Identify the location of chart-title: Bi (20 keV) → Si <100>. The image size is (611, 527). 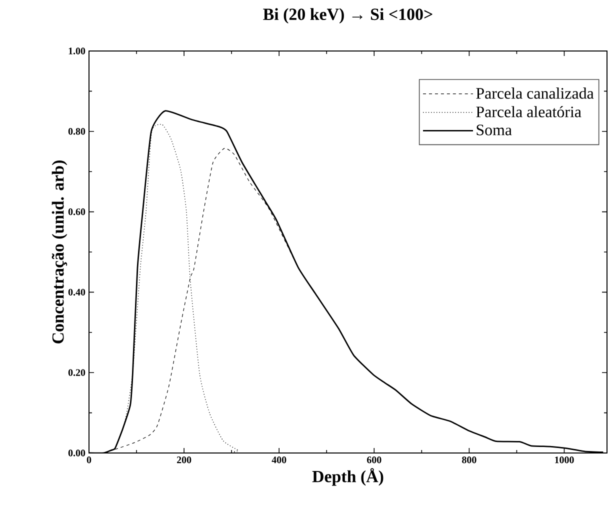
(347, 16).